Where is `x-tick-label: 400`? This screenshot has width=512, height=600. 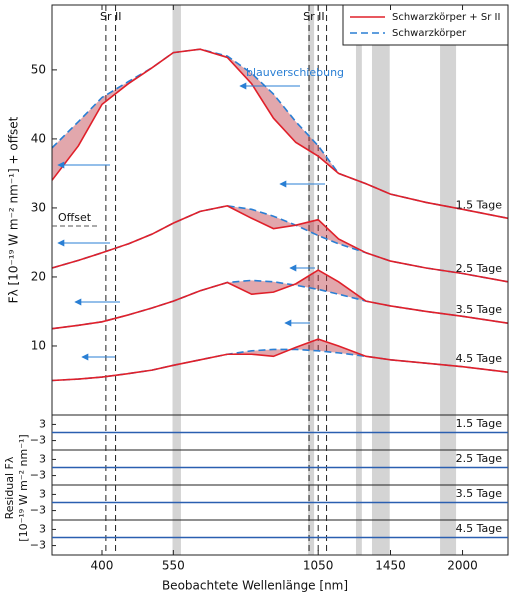
x-tick-label: 400 is located at coordinates (102, 566).